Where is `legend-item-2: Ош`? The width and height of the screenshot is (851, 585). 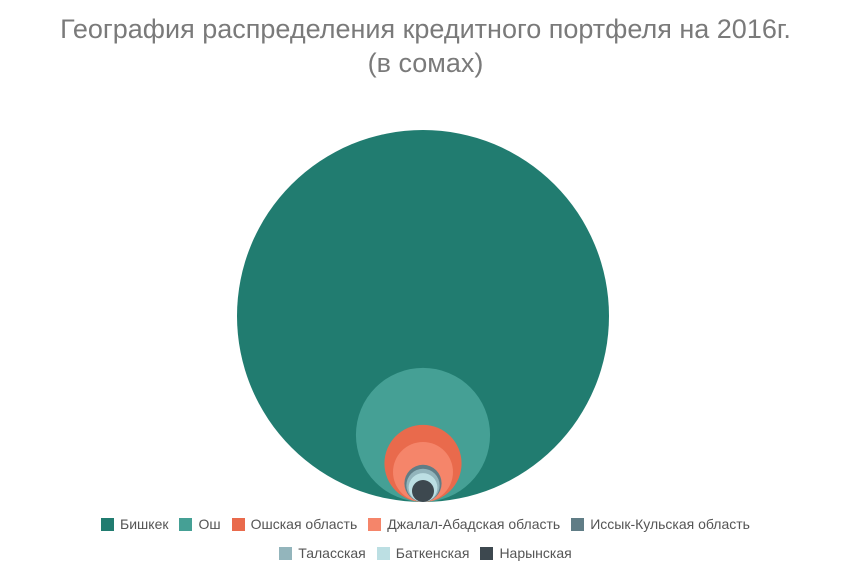
legend-item-2: Ош is located at coordinates (200, 524).